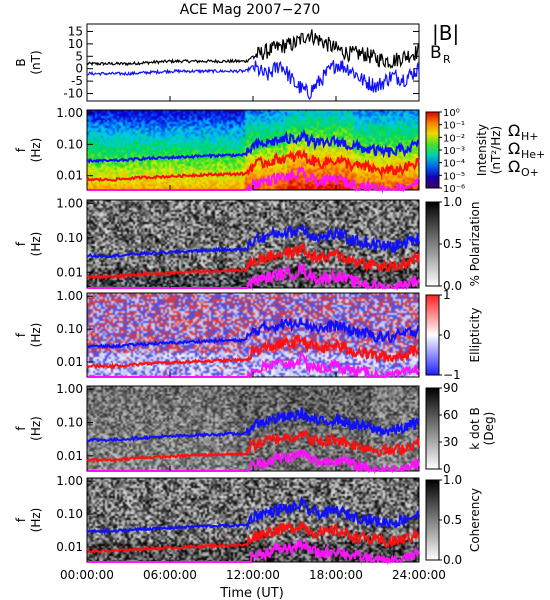  What do you see at coordinates (436, 53) in the screenshot?
I see `legend-br: B` at bounding box center [436, 53].